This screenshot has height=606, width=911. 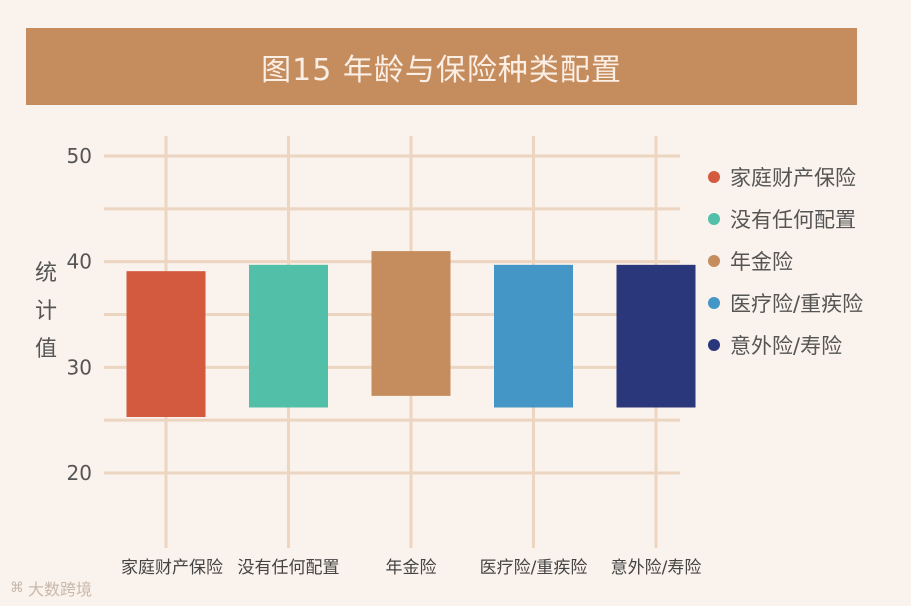 I want to click on watermark-text: 大数跨境, so click(x=60, y=589).